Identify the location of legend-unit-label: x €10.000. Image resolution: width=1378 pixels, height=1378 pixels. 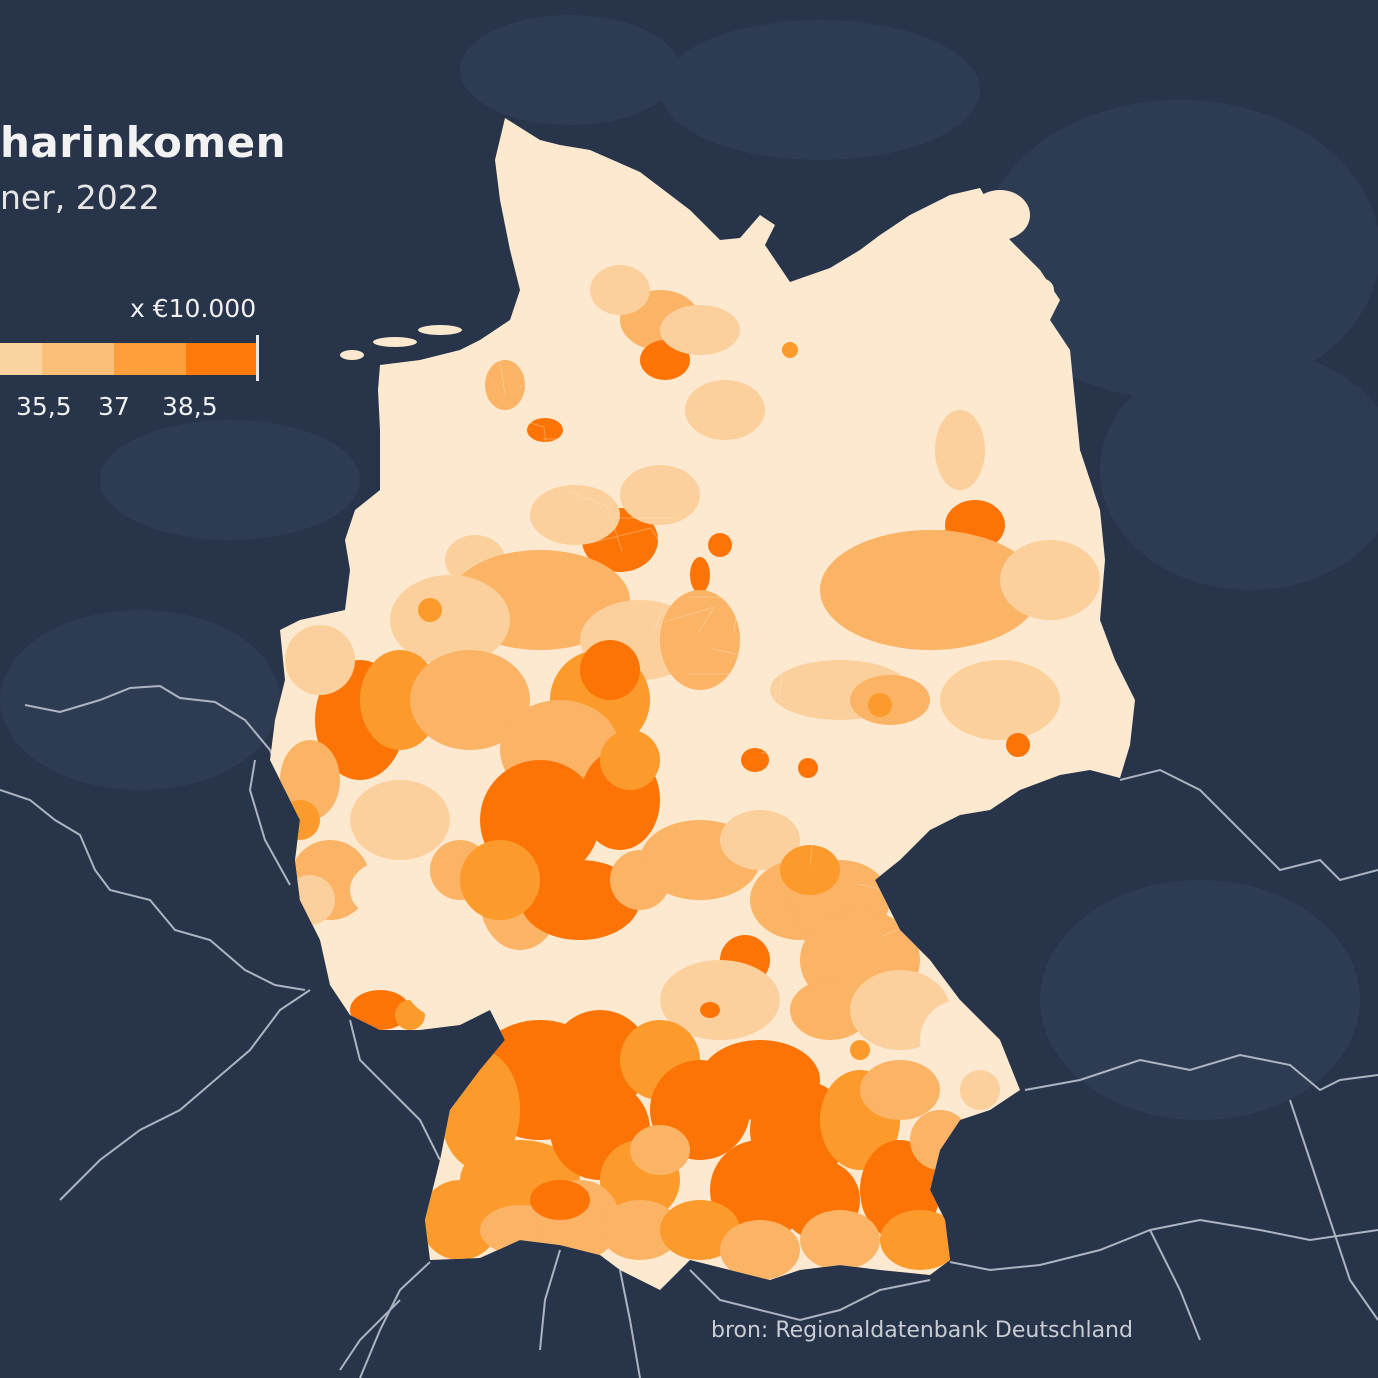
(193, 308).